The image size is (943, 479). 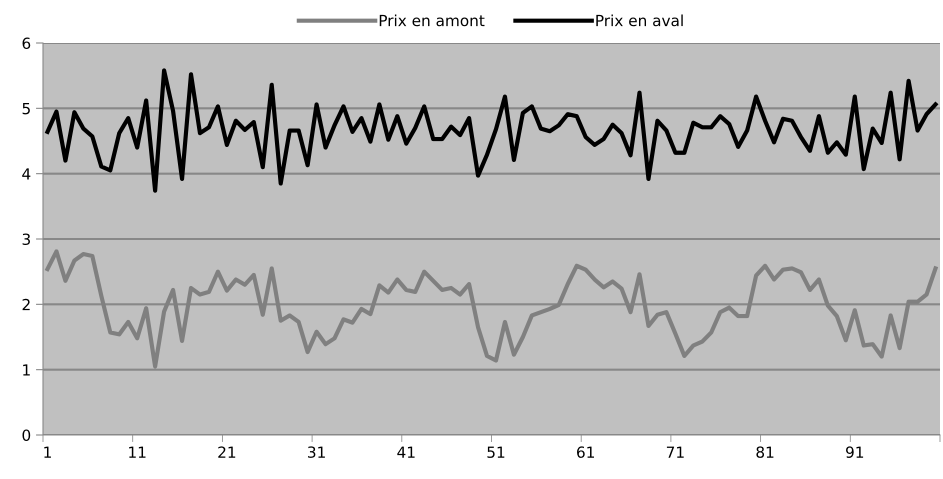 What do you see at coordinates (639, 20) in the screenshot?
I see `legend-label: Prix en aval` at bounding box center [639, 20].